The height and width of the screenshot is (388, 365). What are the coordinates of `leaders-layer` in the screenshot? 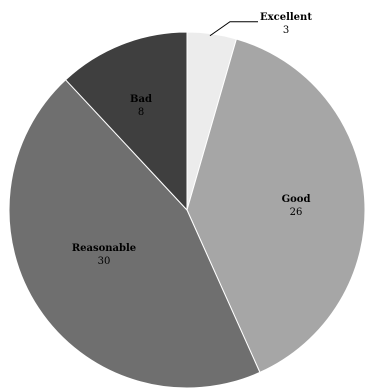 It's located at (233, 29).